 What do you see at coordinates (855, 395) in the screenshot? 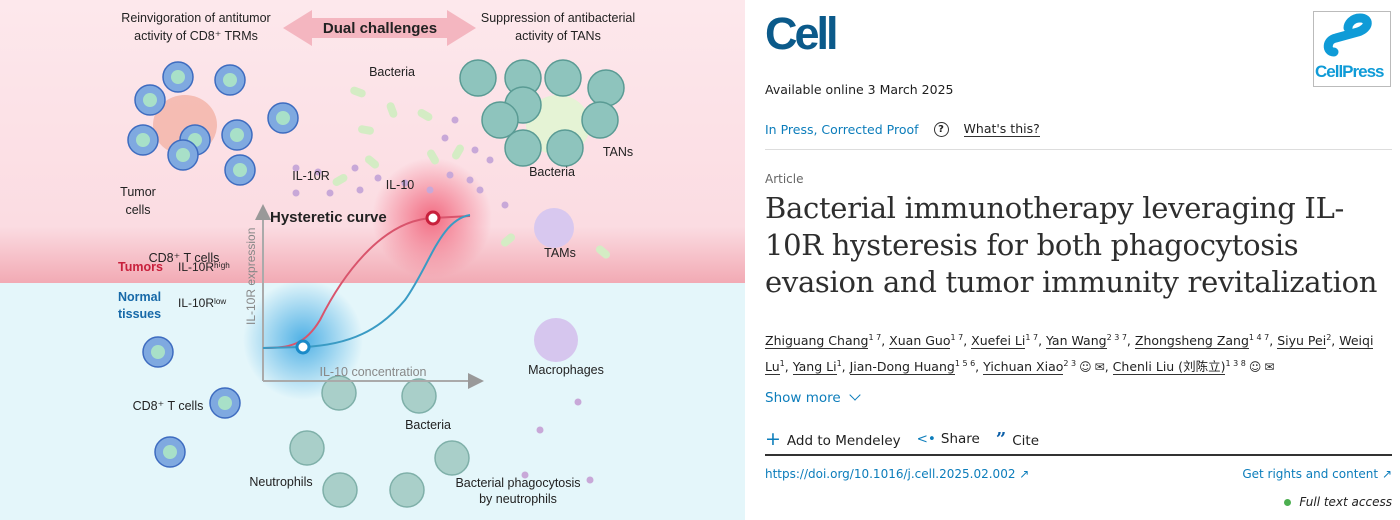
I see `chevron-down-icon` at bounding box center [855, 395].